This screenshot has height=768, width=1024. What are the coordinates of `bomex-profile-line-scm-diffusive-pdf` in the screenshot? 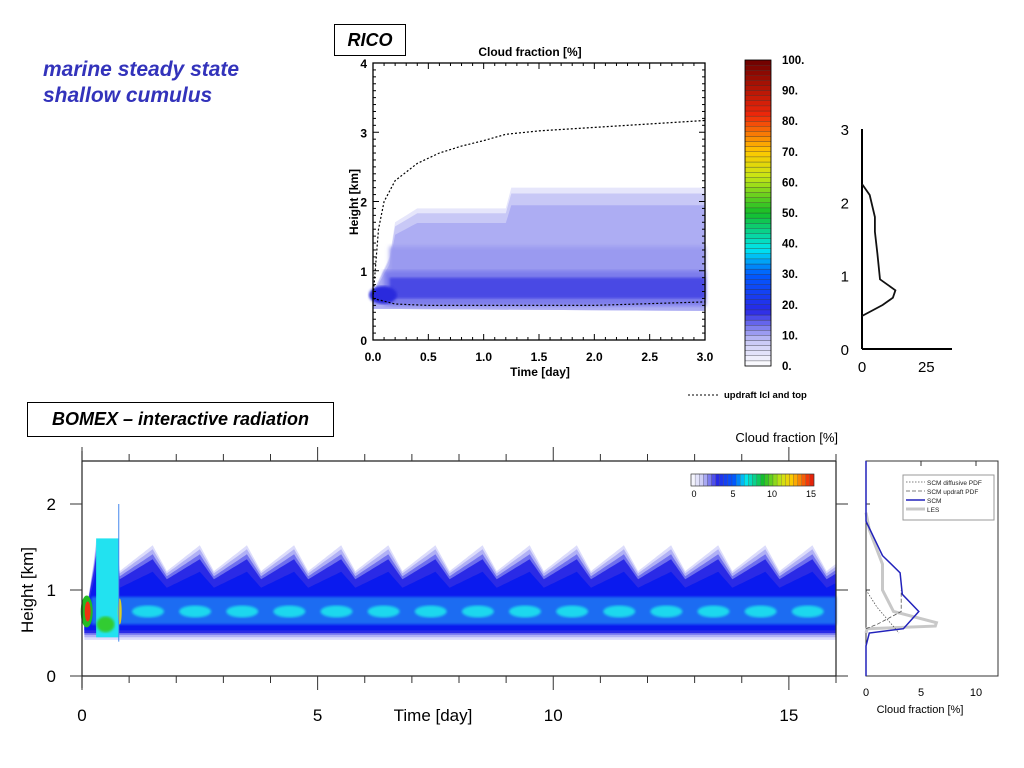 It's located at (882, 611).